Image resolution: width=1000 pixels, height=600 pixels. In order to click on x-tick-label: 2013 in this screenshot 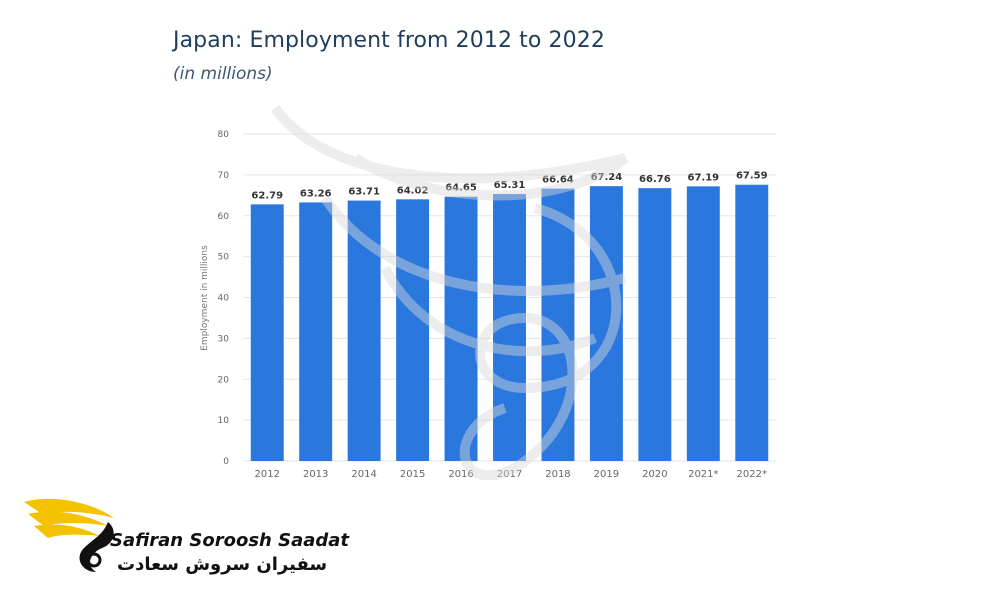, I will do `click(315, 474)`.